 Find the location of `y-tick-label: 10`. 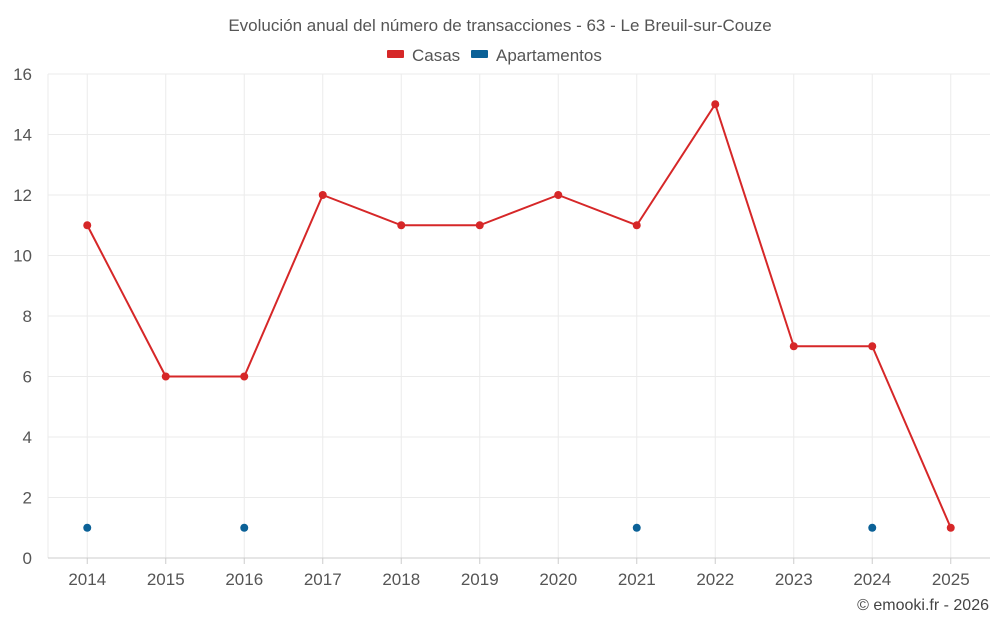

y-tick-label: 10 is located at coordinates (22, 256).